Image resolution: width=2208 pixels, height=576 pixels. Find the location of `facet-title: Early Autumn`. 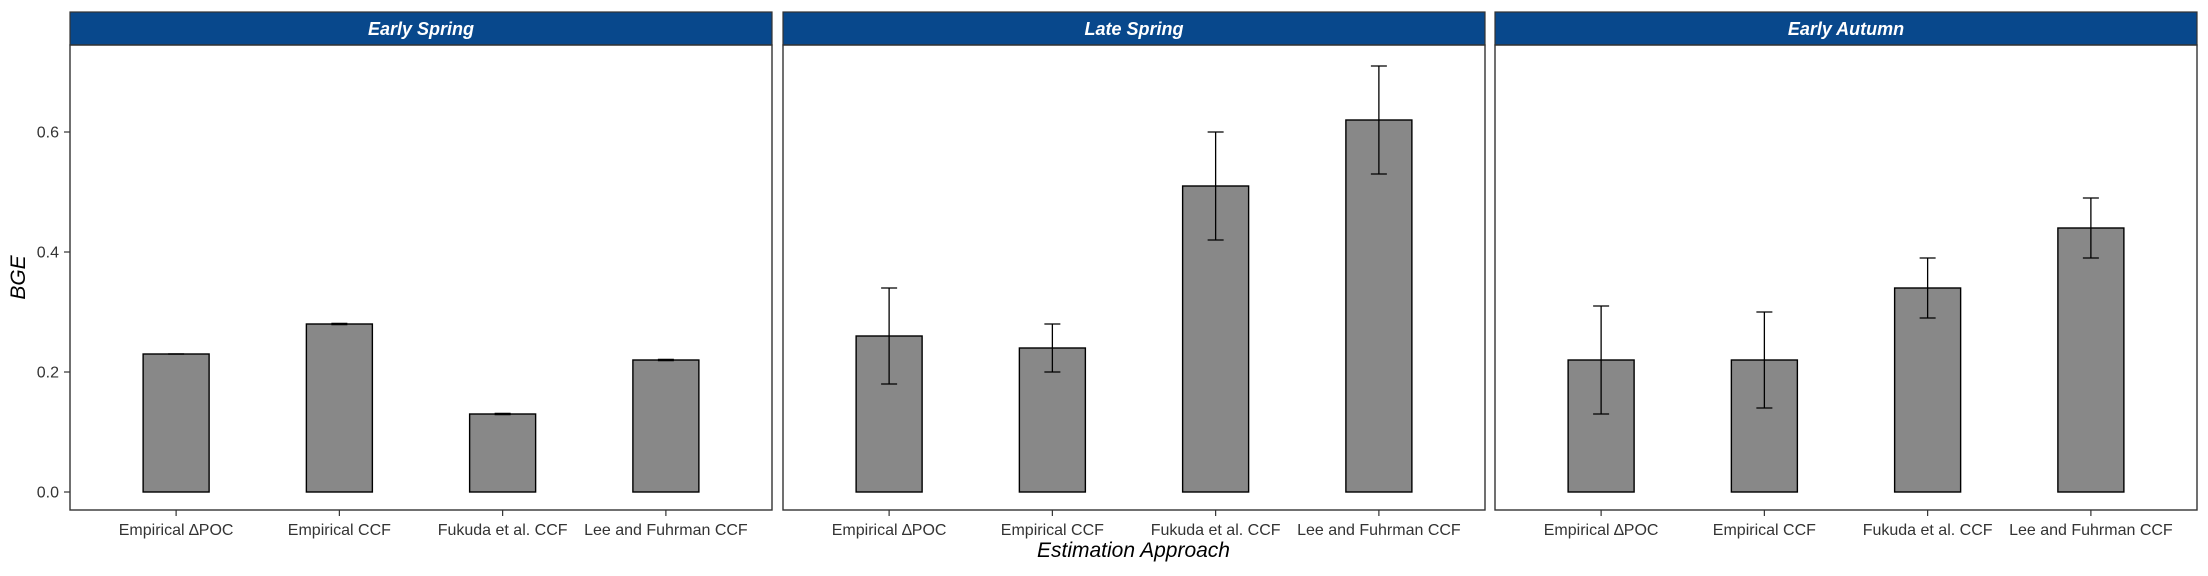

facet-title: Early Autumn is located at coordinates (1846, 29).